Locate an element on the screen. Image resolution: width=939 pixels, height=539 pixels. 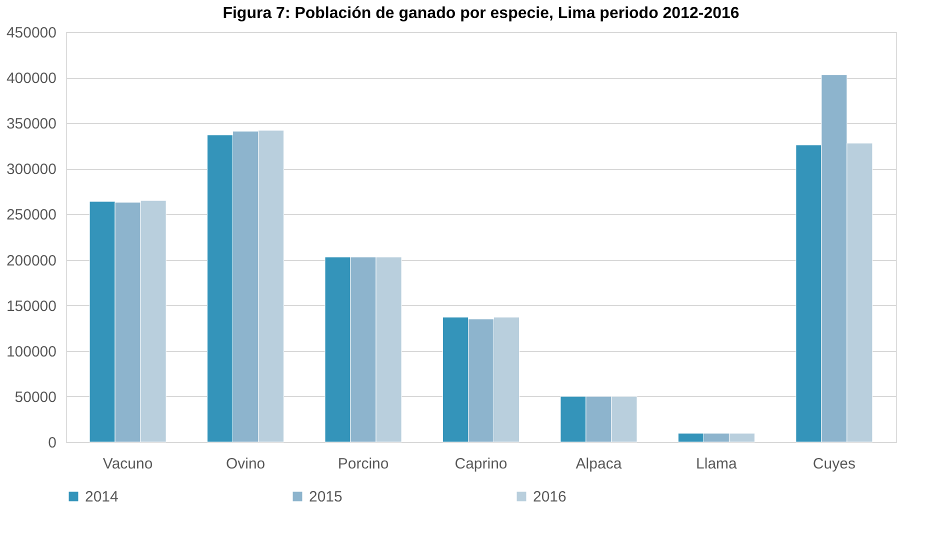
legend-label: 2015 is located at coordinates (325, 497).